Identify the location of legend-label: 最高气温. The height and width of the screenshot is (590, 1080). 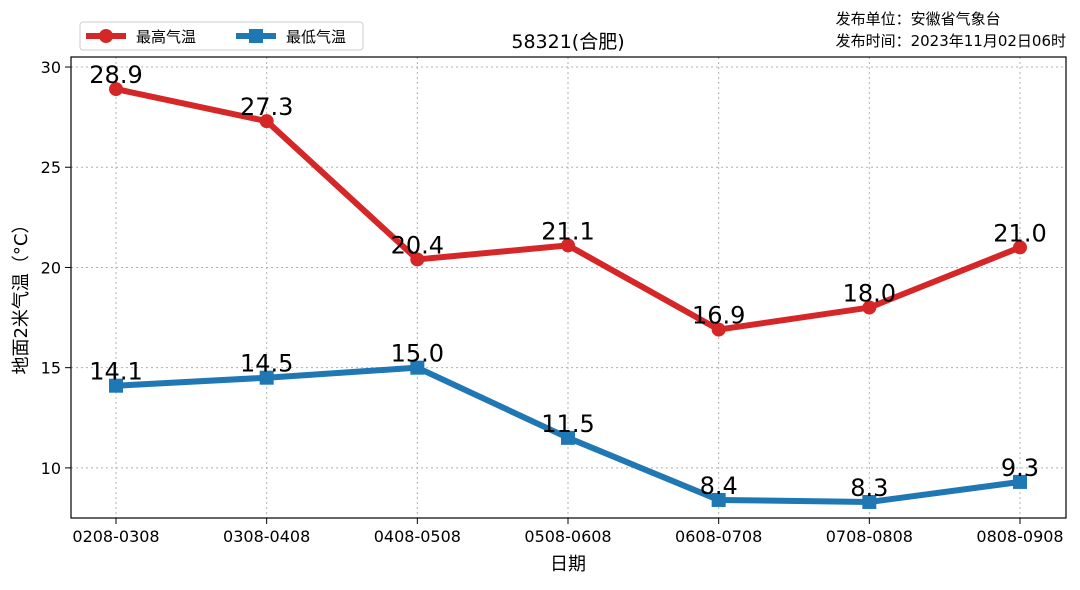
(166, 37).